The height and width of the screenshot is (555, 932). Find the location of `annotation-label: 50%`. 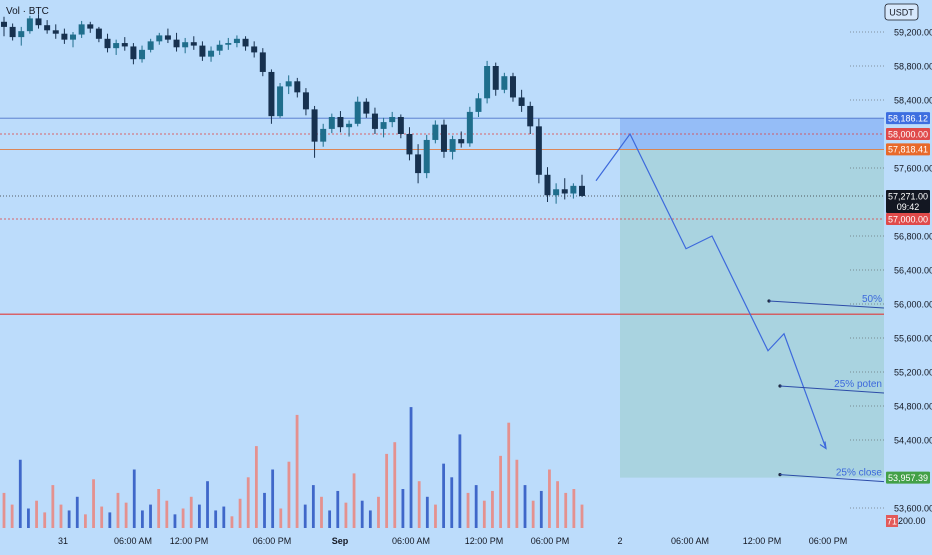

annotation-label: 50% is located at coordinates (872, 299).